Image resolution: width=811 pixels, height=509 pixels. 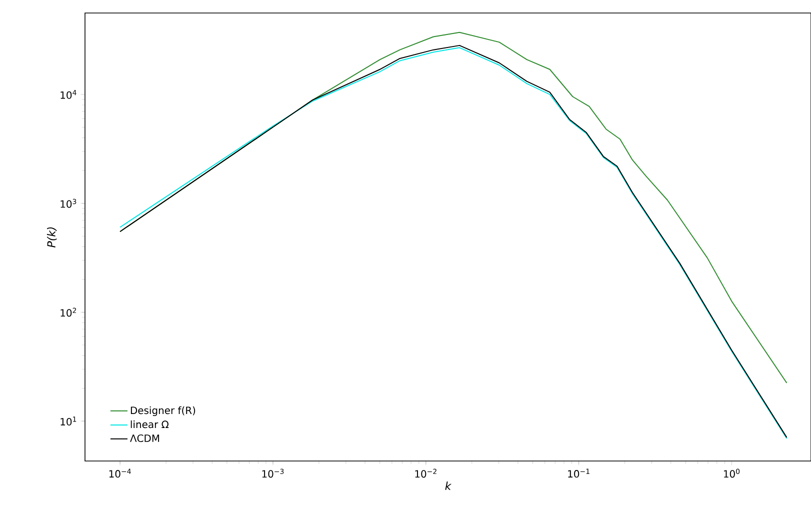 I want to click on y-tick-label: 10$^{4}$, so click(x=68, y=94).